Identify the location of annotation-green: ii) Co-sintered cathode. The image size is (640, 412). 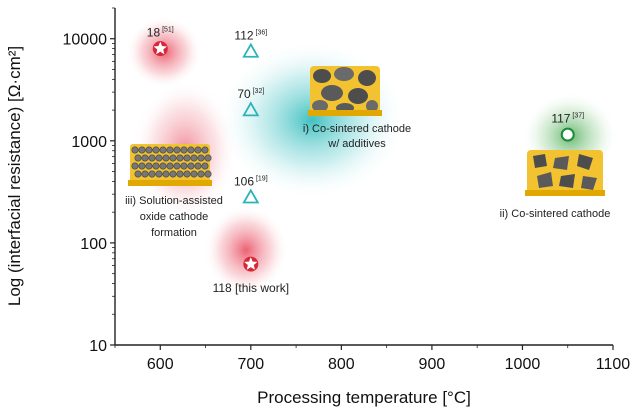
(555, 214).